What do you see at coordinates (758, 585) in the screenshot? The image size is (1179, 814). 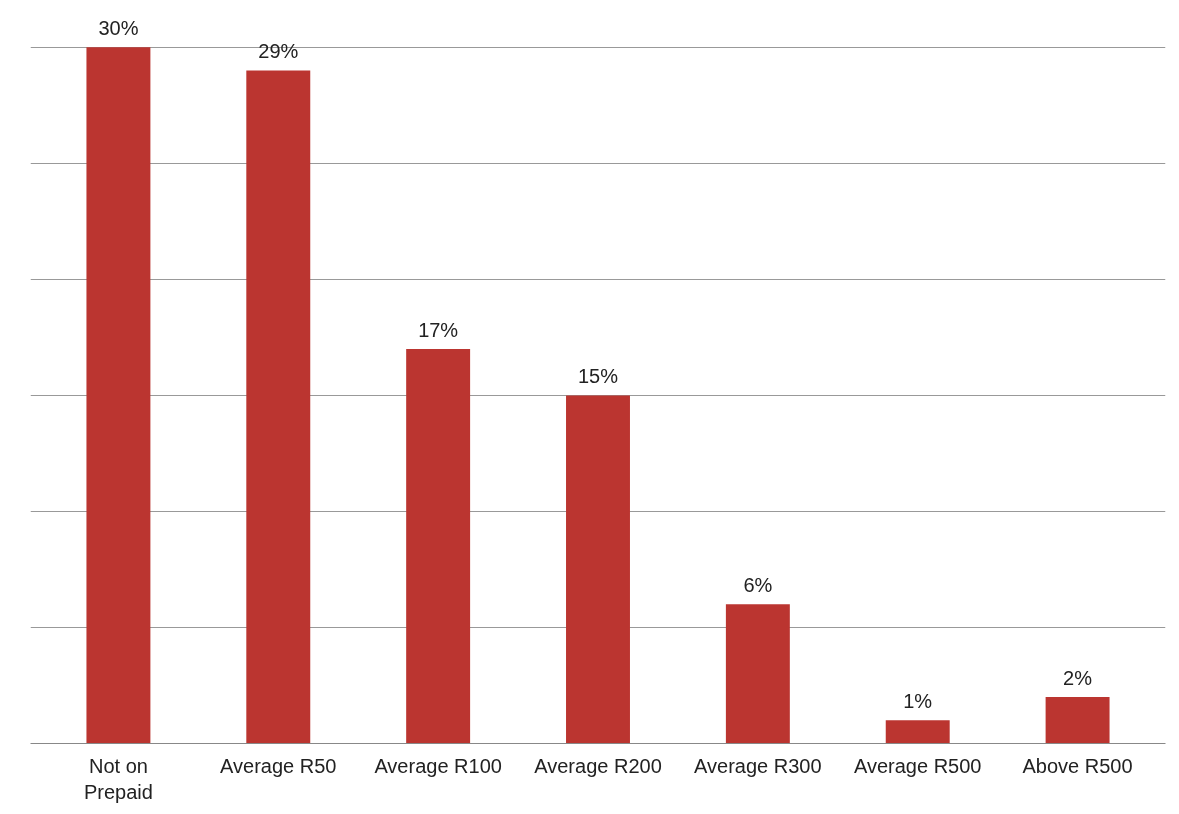 I see `data-label: 6%` at bounding box center [758, 585].